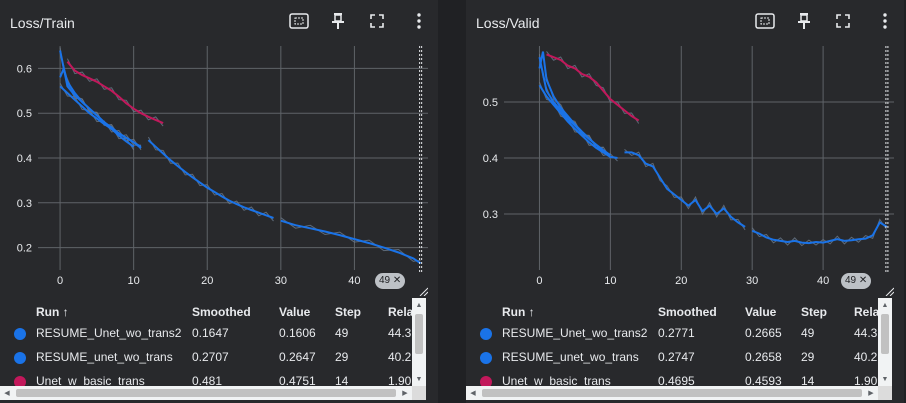 The width and height of the screenshot is (906, 403). What do you see at coordinates (24, 249) in the screenshot?
I see `y-tick-label: 0.2` at bounding box center [24, 249].